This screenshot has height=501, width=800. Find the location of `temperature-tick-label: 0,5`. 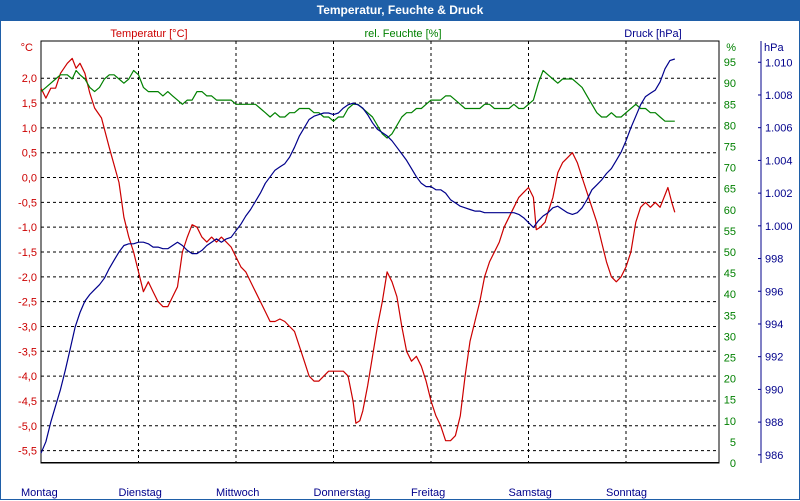

temperature-tick-label: 0,5 is located at coordinates (29, 154).